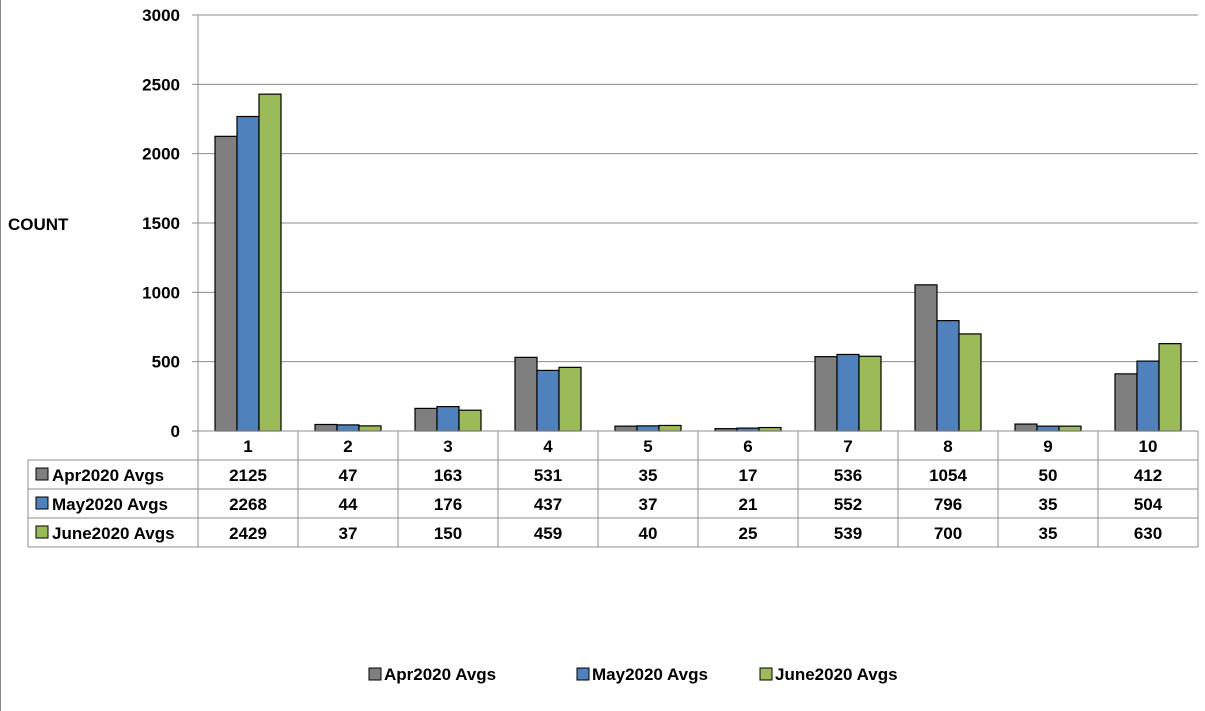 The image size is (1205, 711). Describe the element at coordinates (448, 533) in the screenshot. I see `table-cell-value: 150` at that location.